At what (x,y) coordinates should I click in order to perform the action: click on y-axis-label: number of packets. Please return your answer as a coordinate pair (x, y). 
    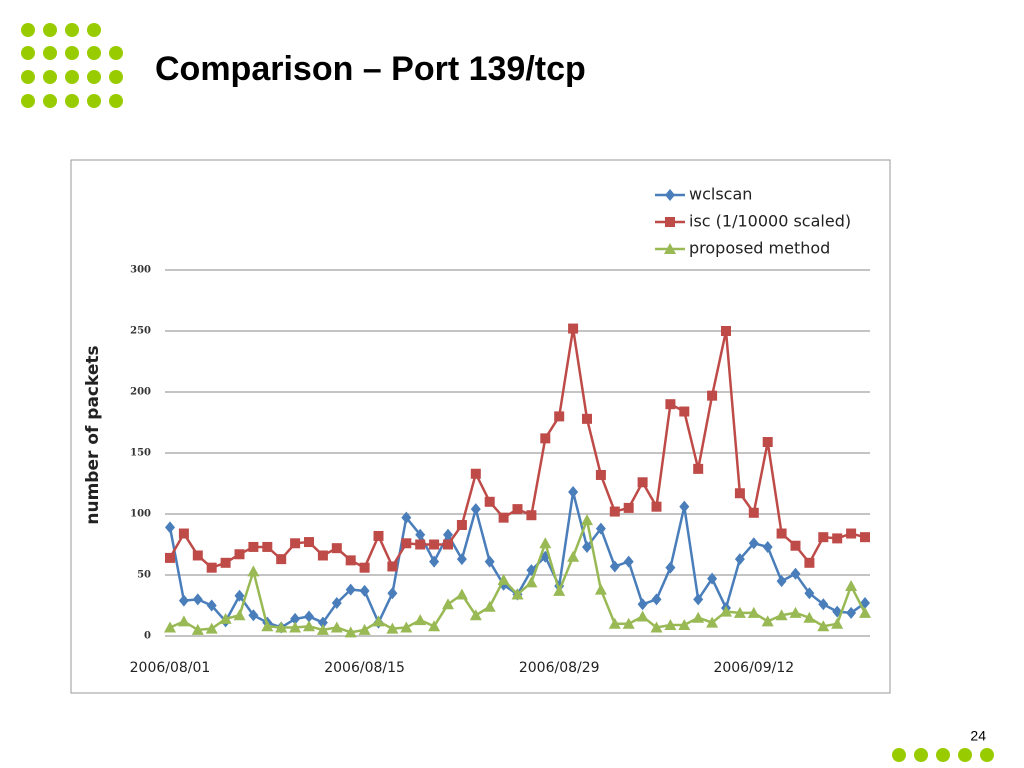
    Looking at the image, I should click on (93, 434).